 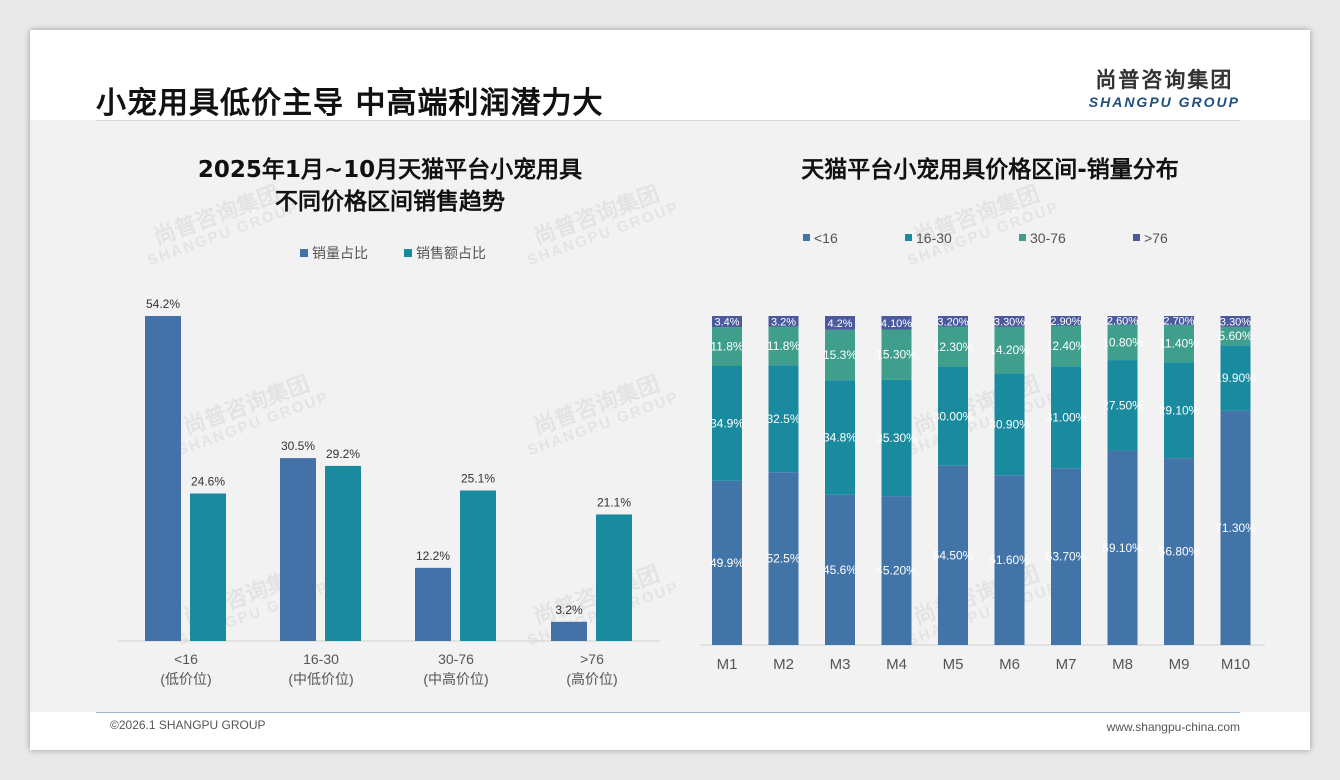 What do you see at coordinates (390, 202) in the screenshot?
I see `left-chart-title-line2: 不同价格区间销售趋势` at bounding box center [390, 202].